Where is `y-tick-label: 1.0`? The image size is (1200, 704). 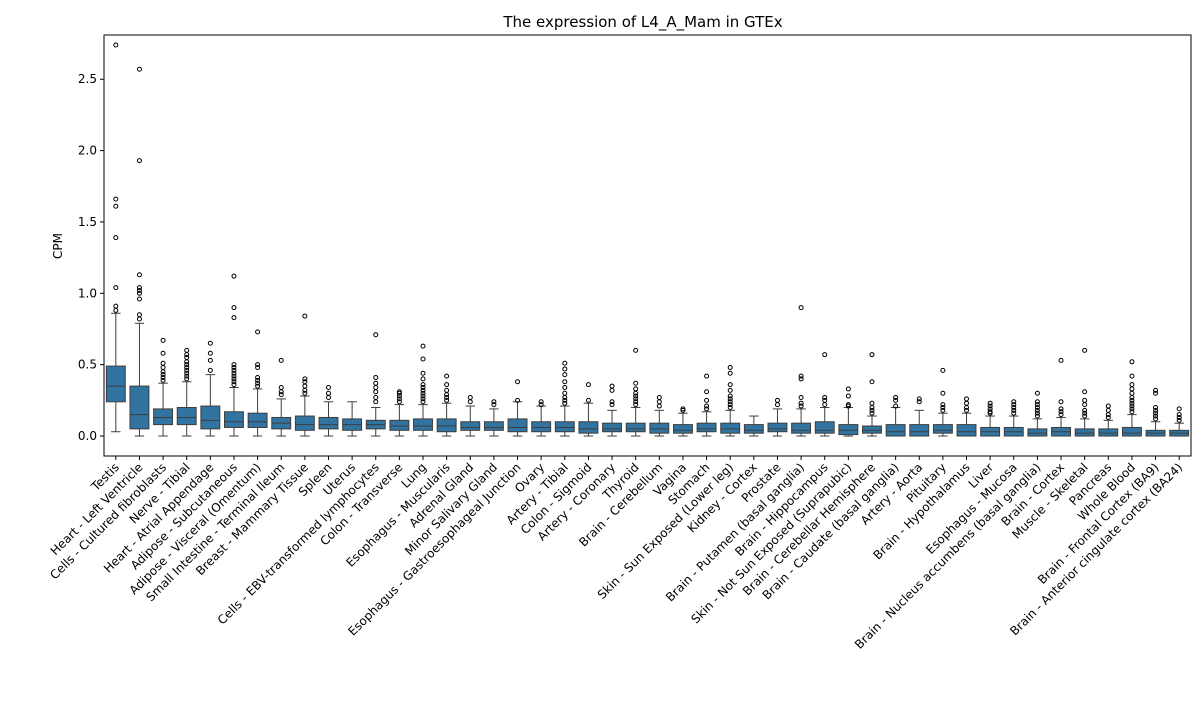 y-tick-label: 1.0 is located at coordinates (87, 293).